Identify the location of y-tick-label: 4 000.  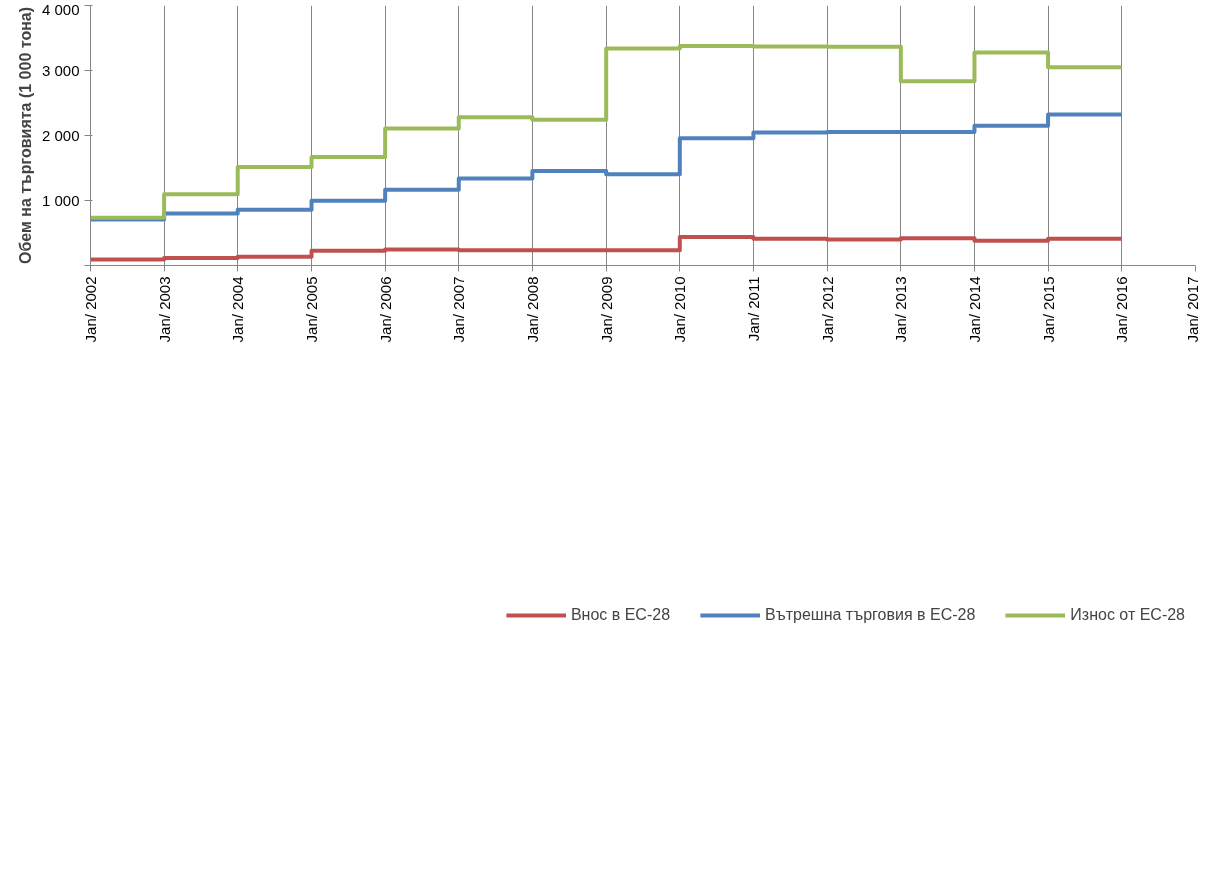
(60, 9).